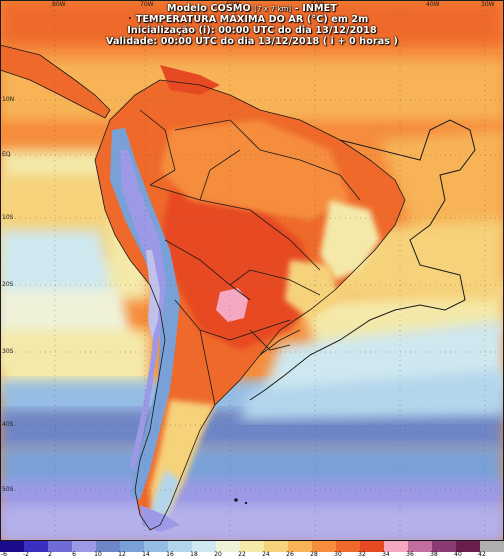 This screenshot has height=559, width=504. I want to click on colorbar-tick-label: 20, so click(218, 554).